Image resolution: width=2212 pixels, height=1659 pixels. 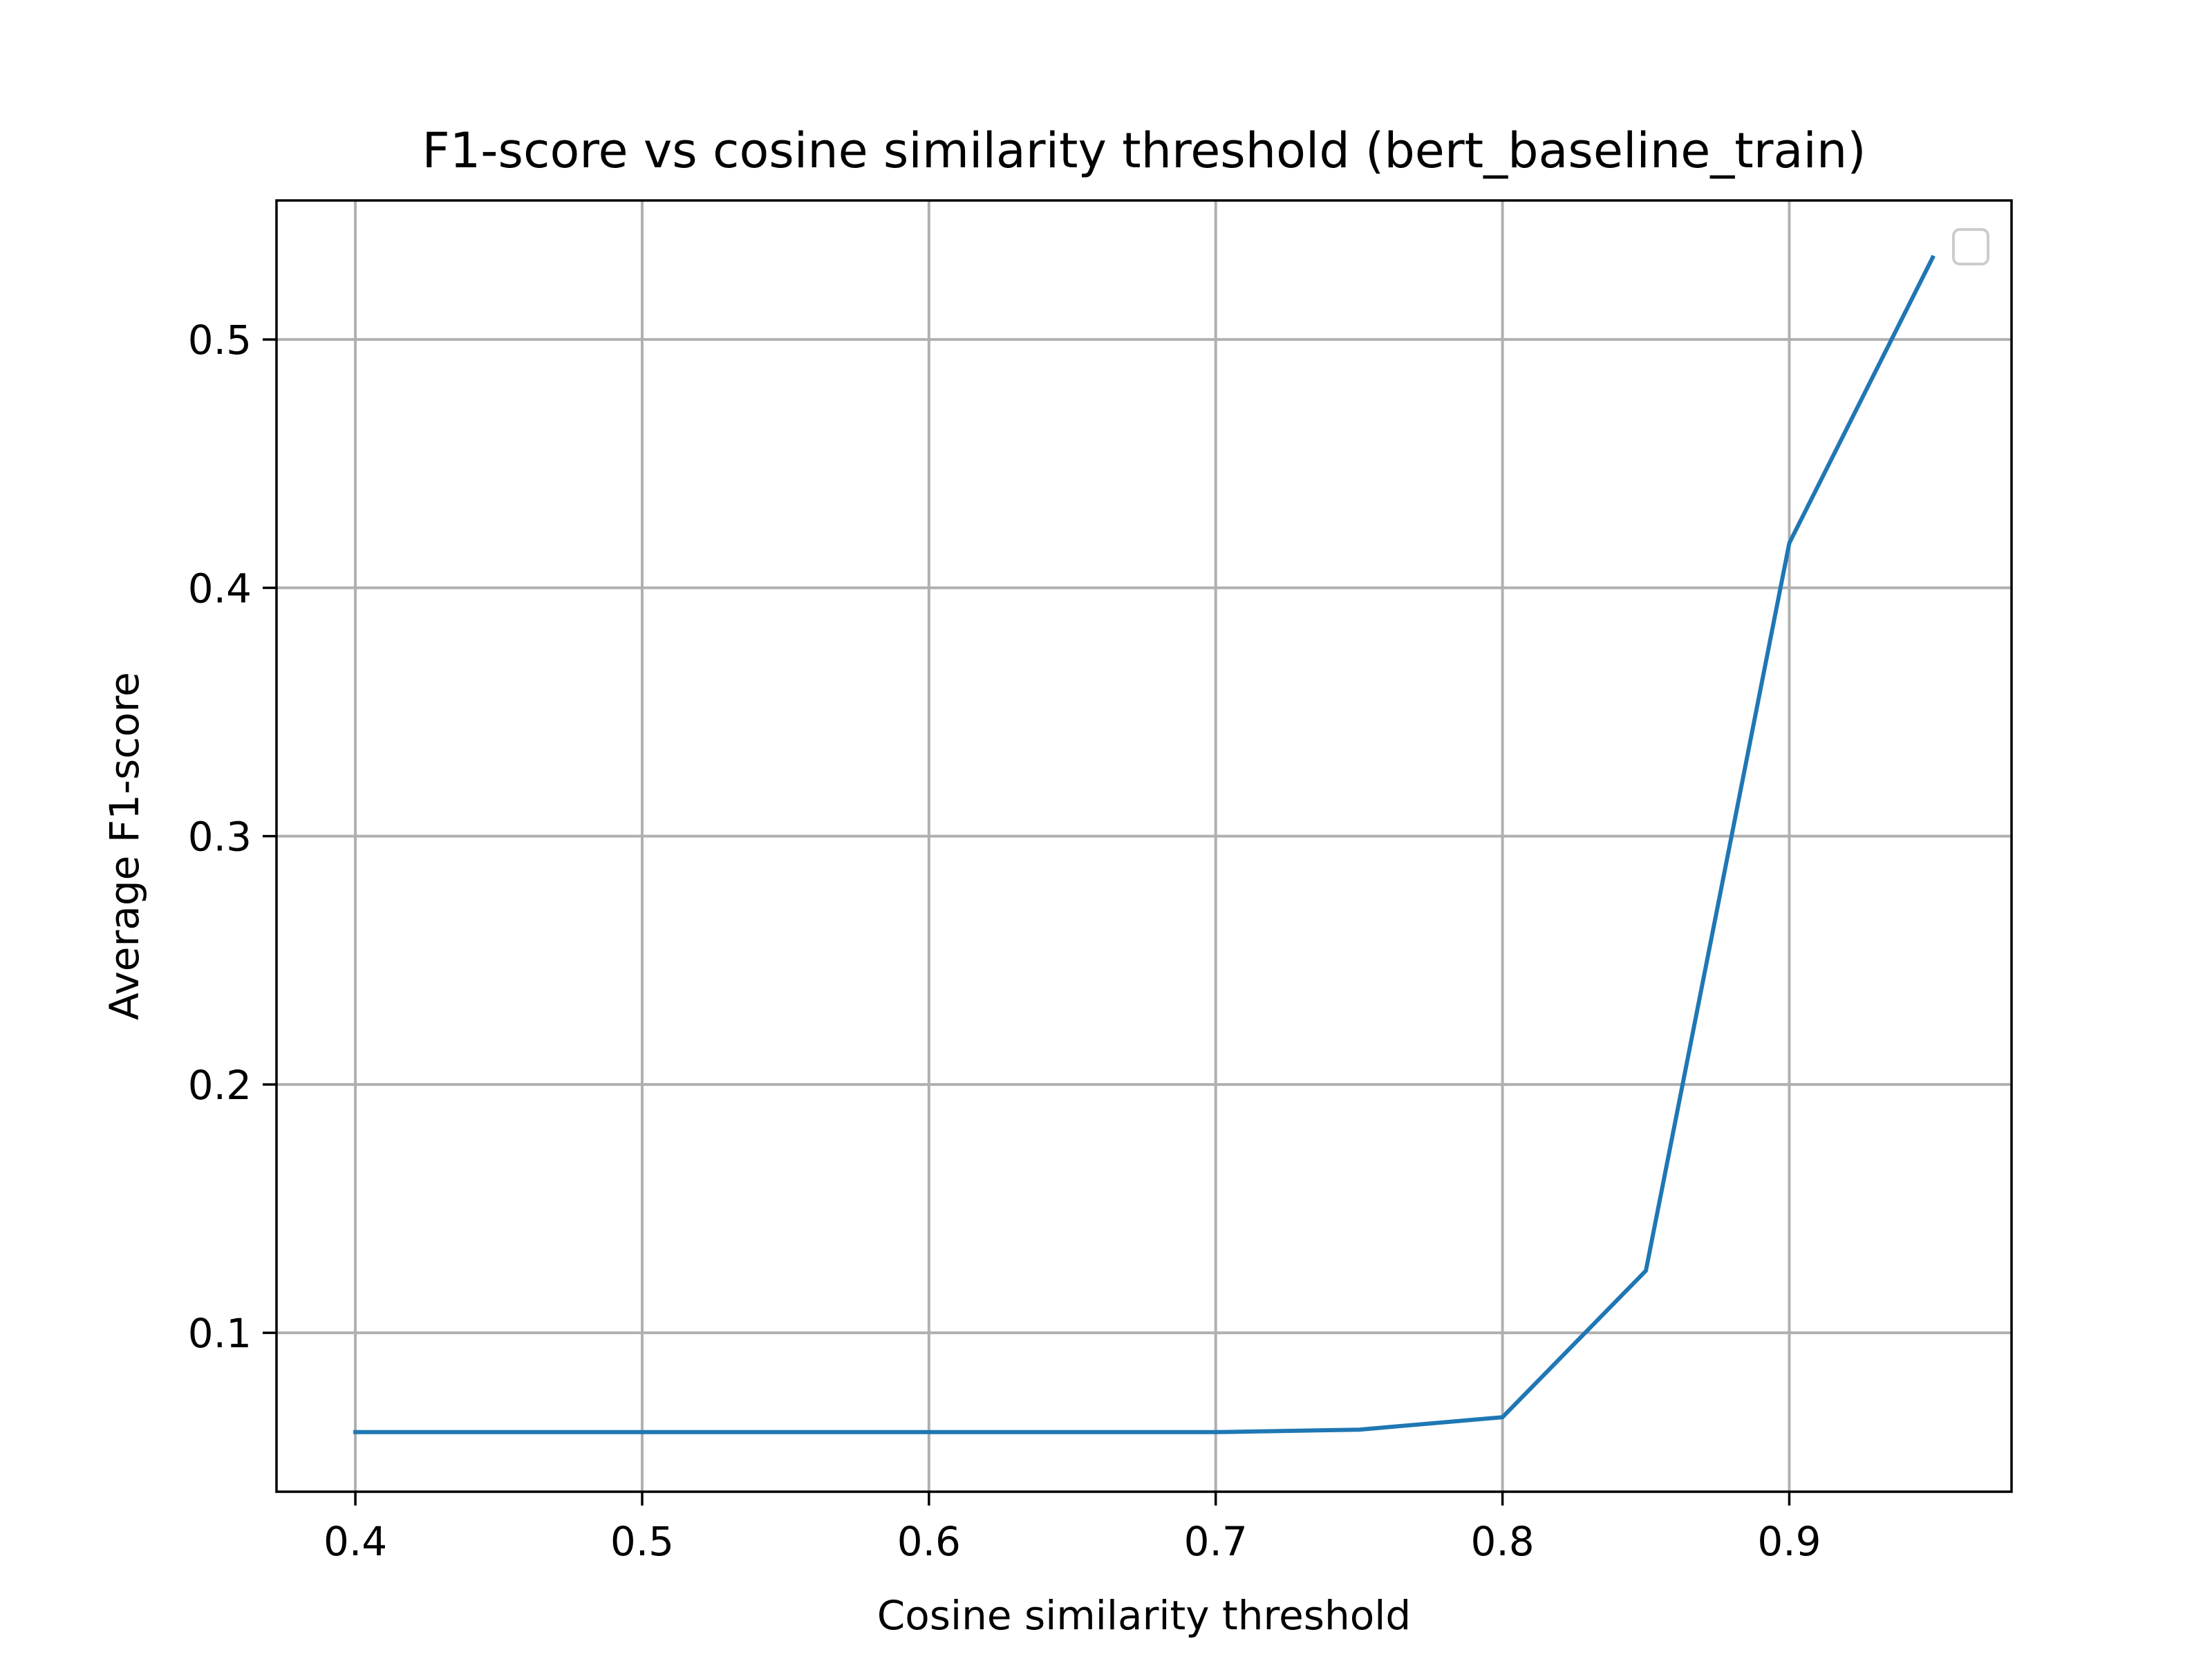 I want to click on x-axis-label: Cosine similarity threshold, so click(x=1144, y=1615).